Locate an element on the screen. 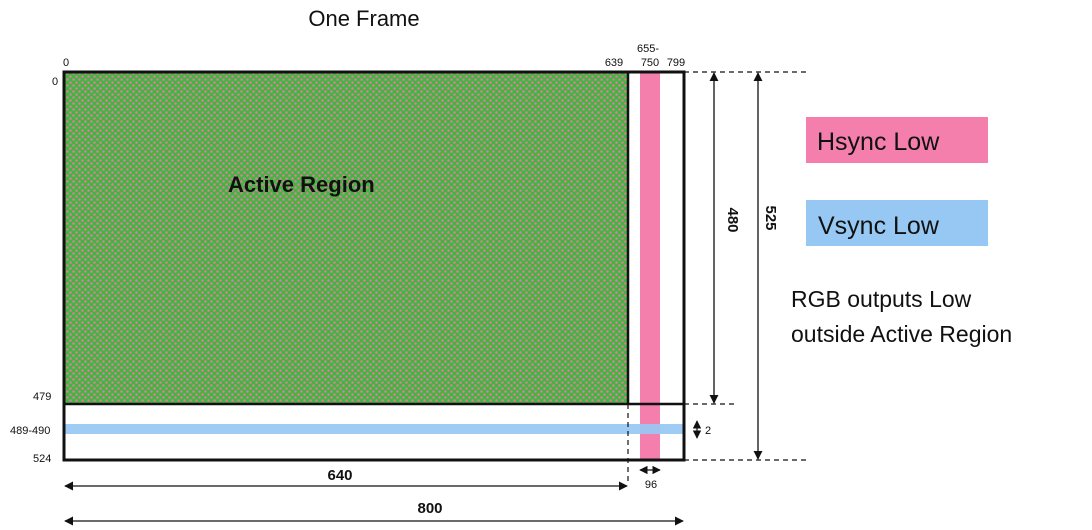 Image resolution: width=1092 pixels, height=530 pixels. vsync-height-label: 2 is located at coordinates (708, 431).